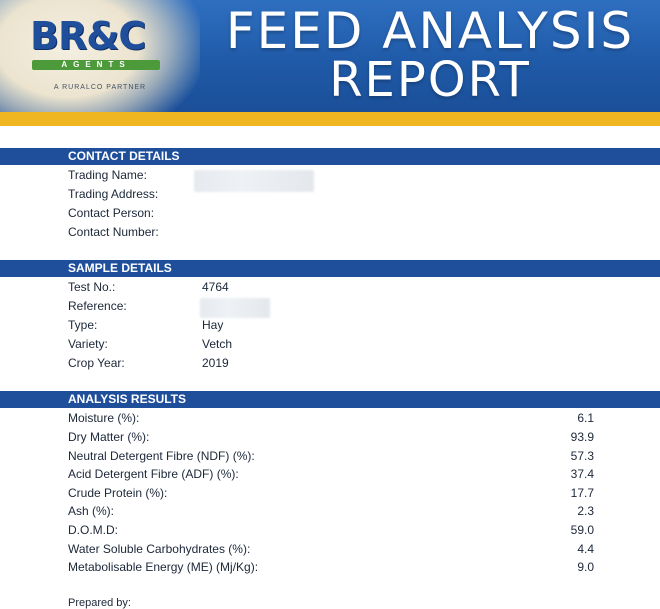  What do you see at coordinates (348, 530) in the screenshot?
I see `analysis-row: D.O.M.D: 59.0` at bounding box center [348, 530].